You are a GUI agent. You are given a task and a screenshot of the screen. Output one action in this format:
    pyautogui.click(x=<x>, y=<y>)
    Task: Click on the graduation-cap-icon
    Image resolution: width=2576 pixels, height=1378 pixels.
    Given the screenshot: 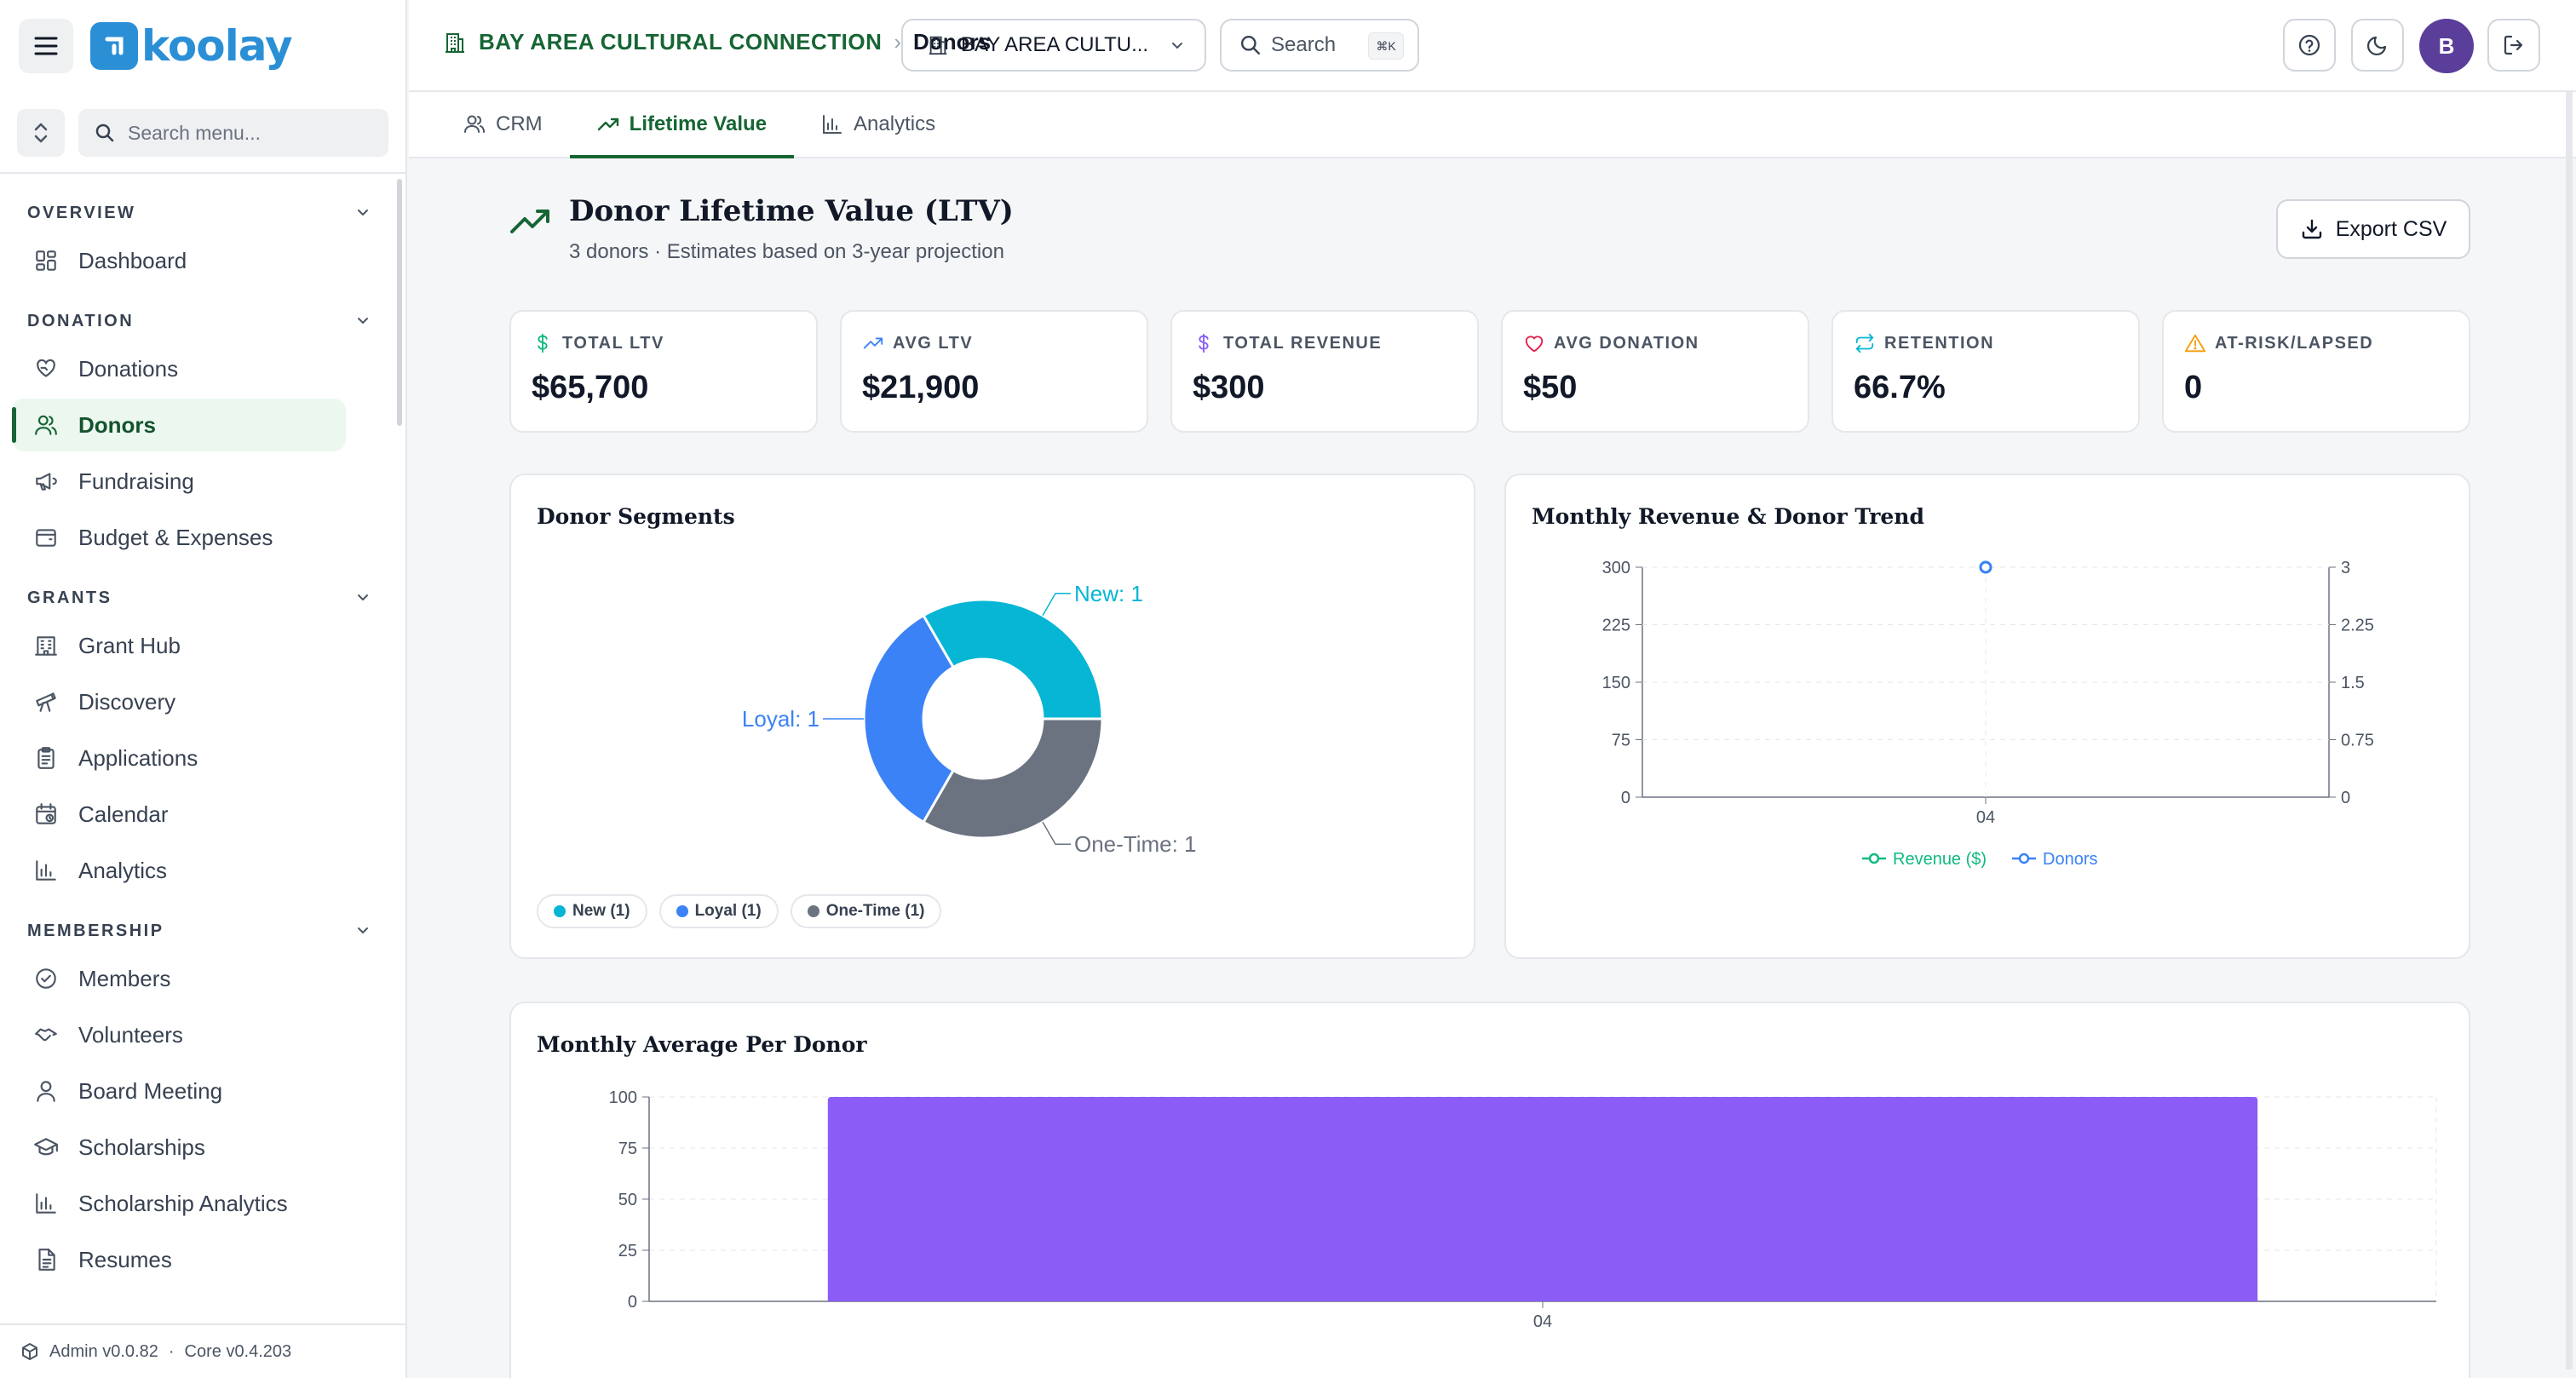 What is the action you would take?
    pyautogui.click(x=46, y=1148)
    